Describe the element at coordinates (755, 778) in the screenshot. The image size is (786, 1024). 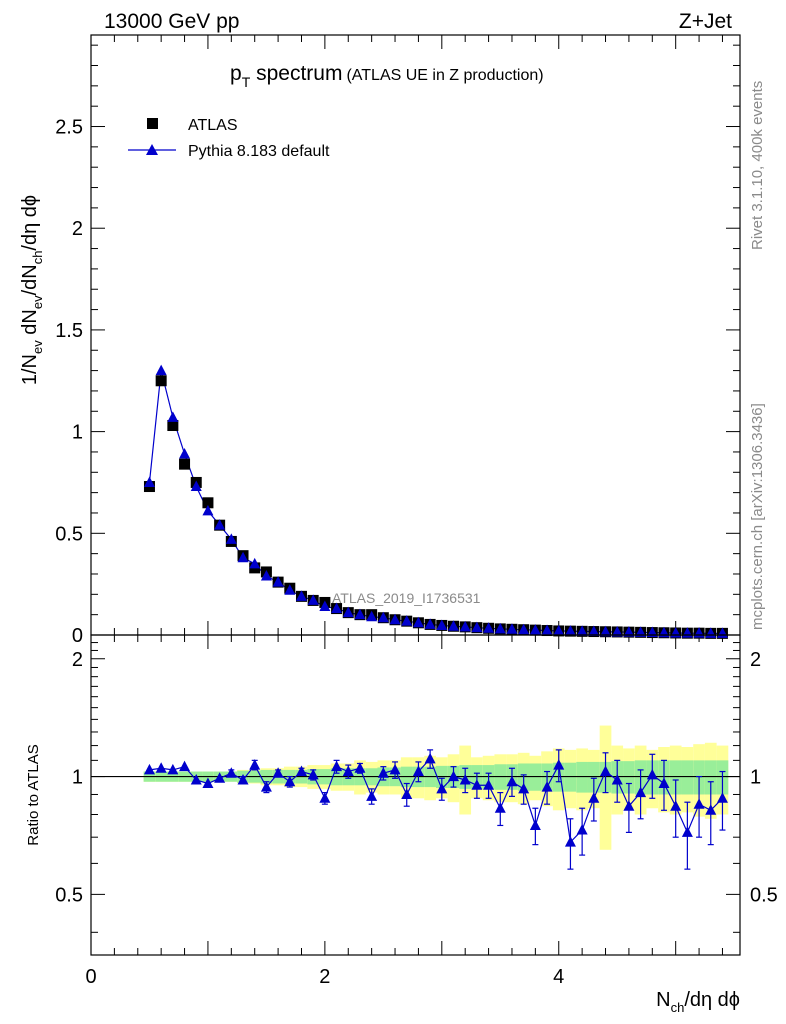
I see `ratio-y-tick-label-right: 1` at that location.